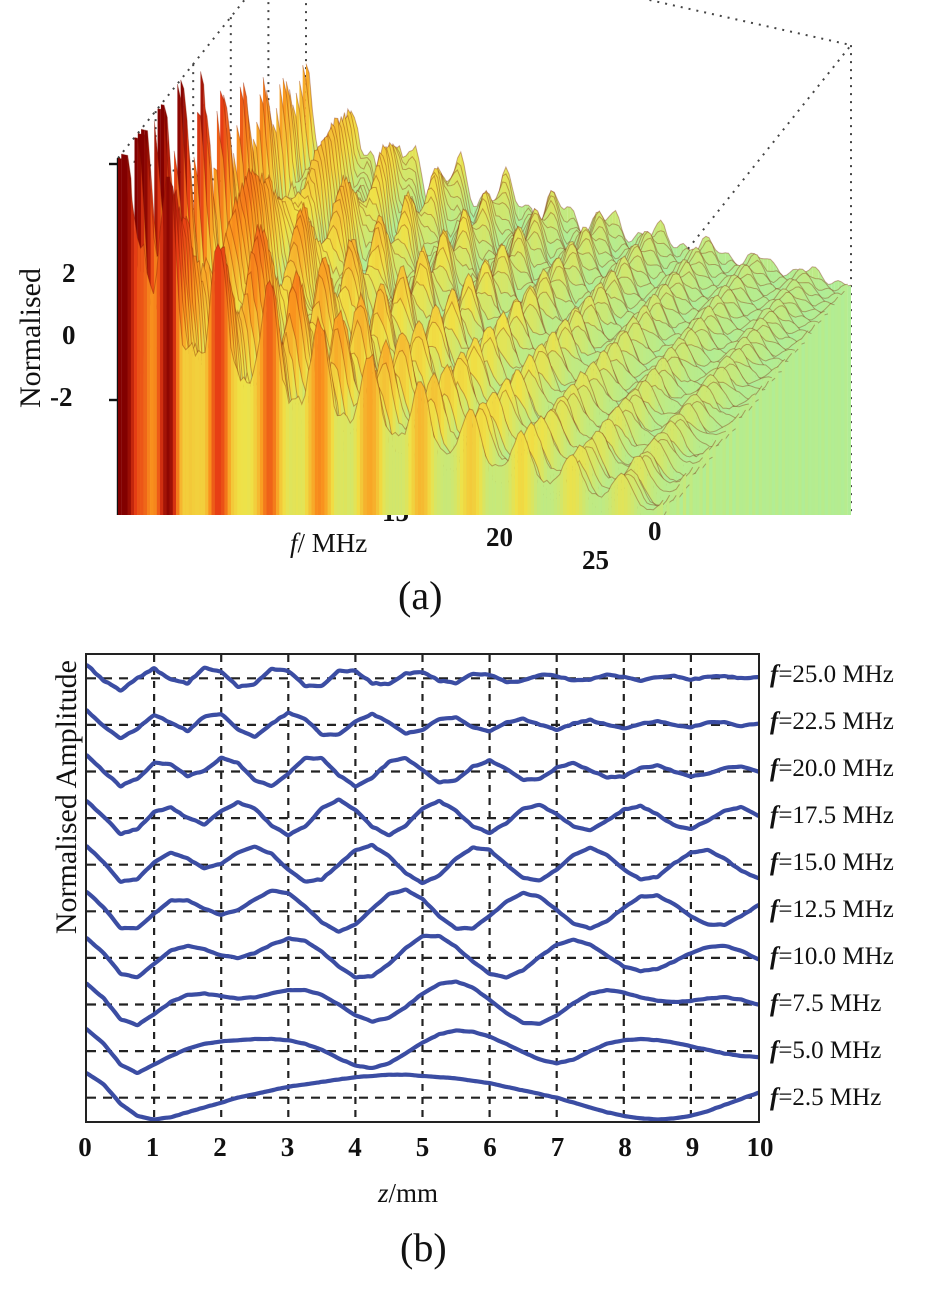  What do you see at coordinates (832, 674) in the screenshot?
I see `panel-b-legend-0: f=25.0 MHz` at bounding box center [832, 674].